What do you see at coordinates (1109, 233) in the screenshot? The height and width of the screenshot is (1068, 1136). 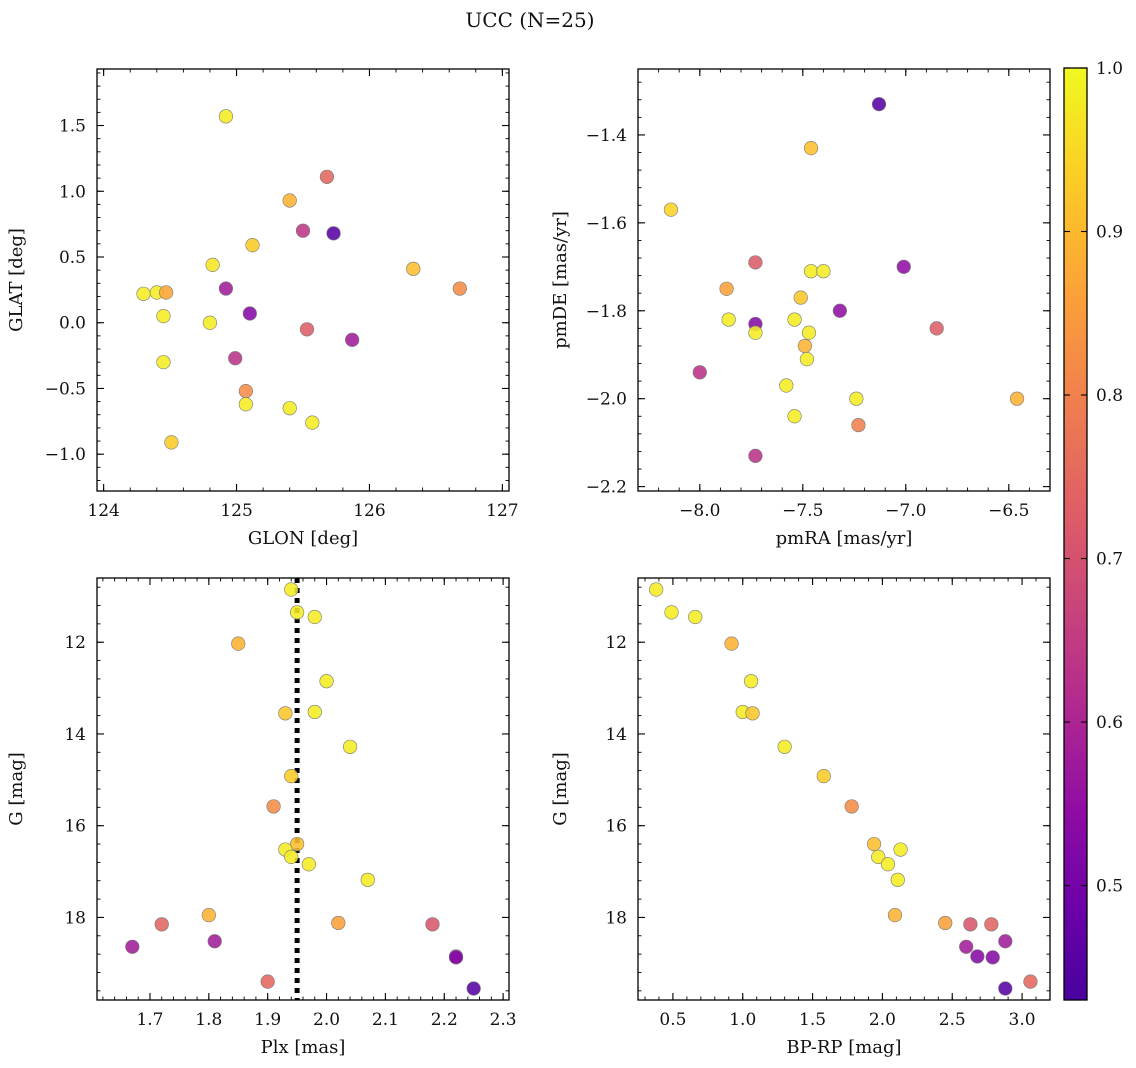 I see `colorbar-tick-label: 0.9` at bounding box center [1109, 233].